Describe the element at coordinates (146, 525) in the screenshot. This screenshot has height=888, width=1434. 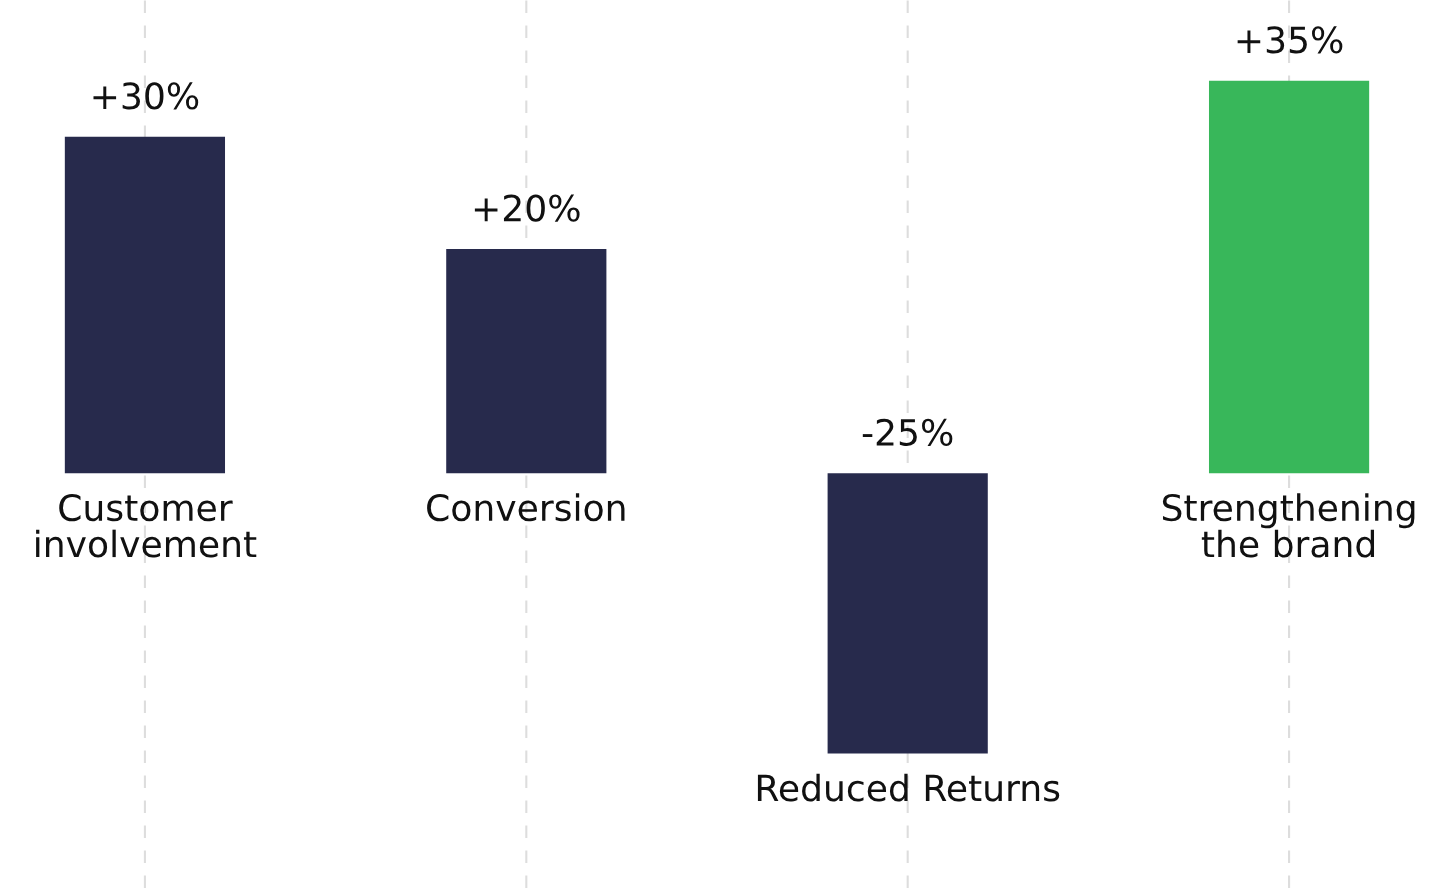
I see `x-tick-label: Customer involvement` at that location.